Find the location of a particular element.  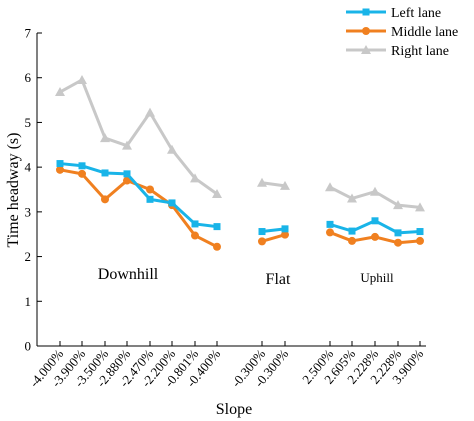

legend: Left lane Middle lane Right lane is located at coordinates (402, 32).